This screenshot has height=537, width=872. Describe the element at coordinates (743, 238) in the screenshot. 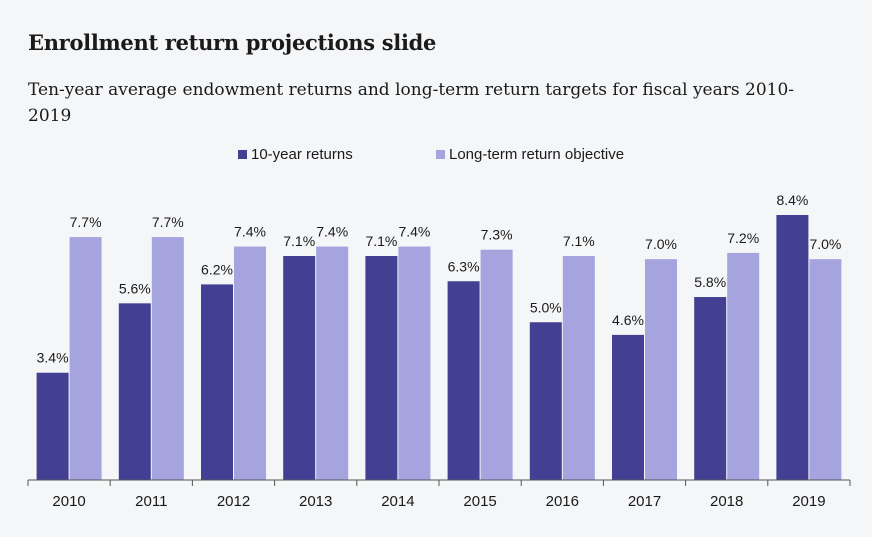

I see `data-label-long-term-objective-2018: 7.2%` at that location.